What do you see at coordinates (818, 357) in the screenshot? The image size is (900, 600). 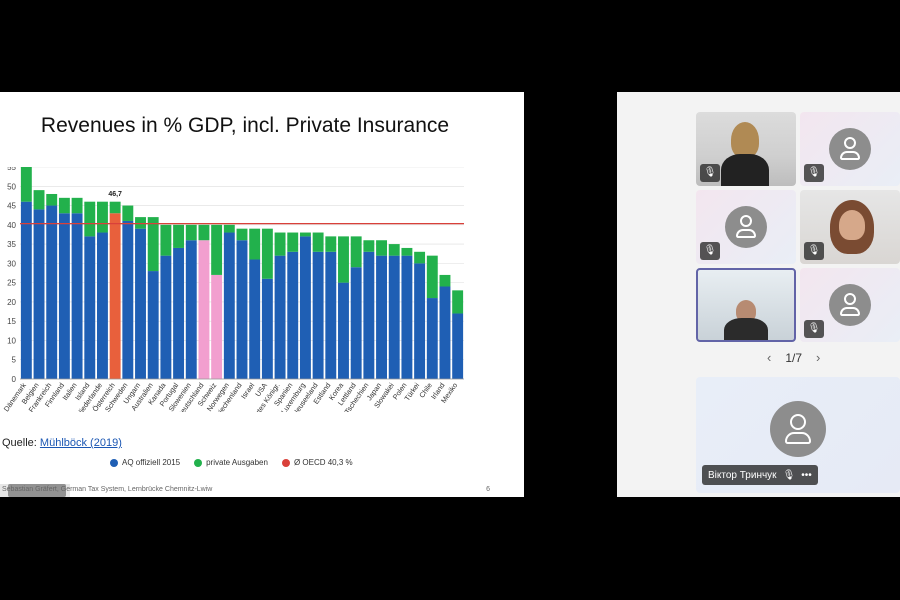 I see `chevron-right-icon: ›` at bounding box center [818, 357].